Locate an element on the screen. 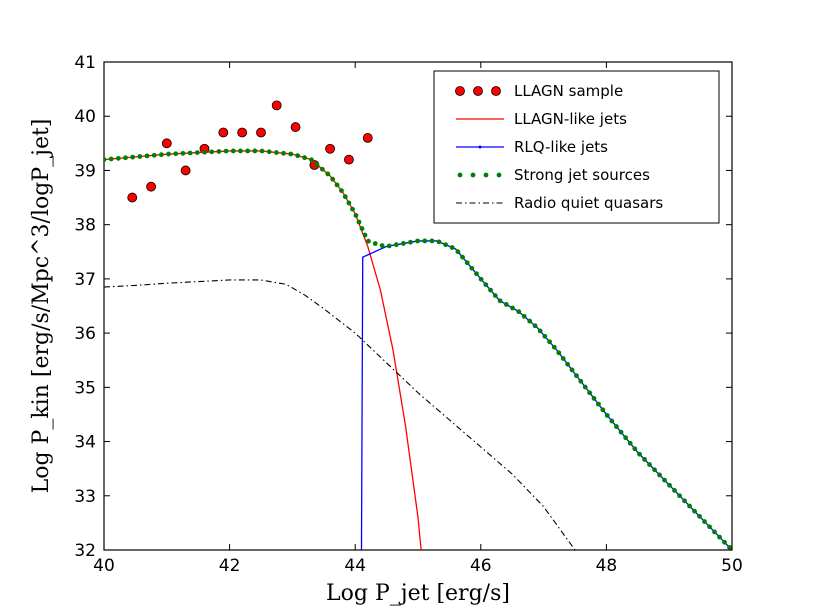  legend-marker-dot is located at coordinates (480, 147).